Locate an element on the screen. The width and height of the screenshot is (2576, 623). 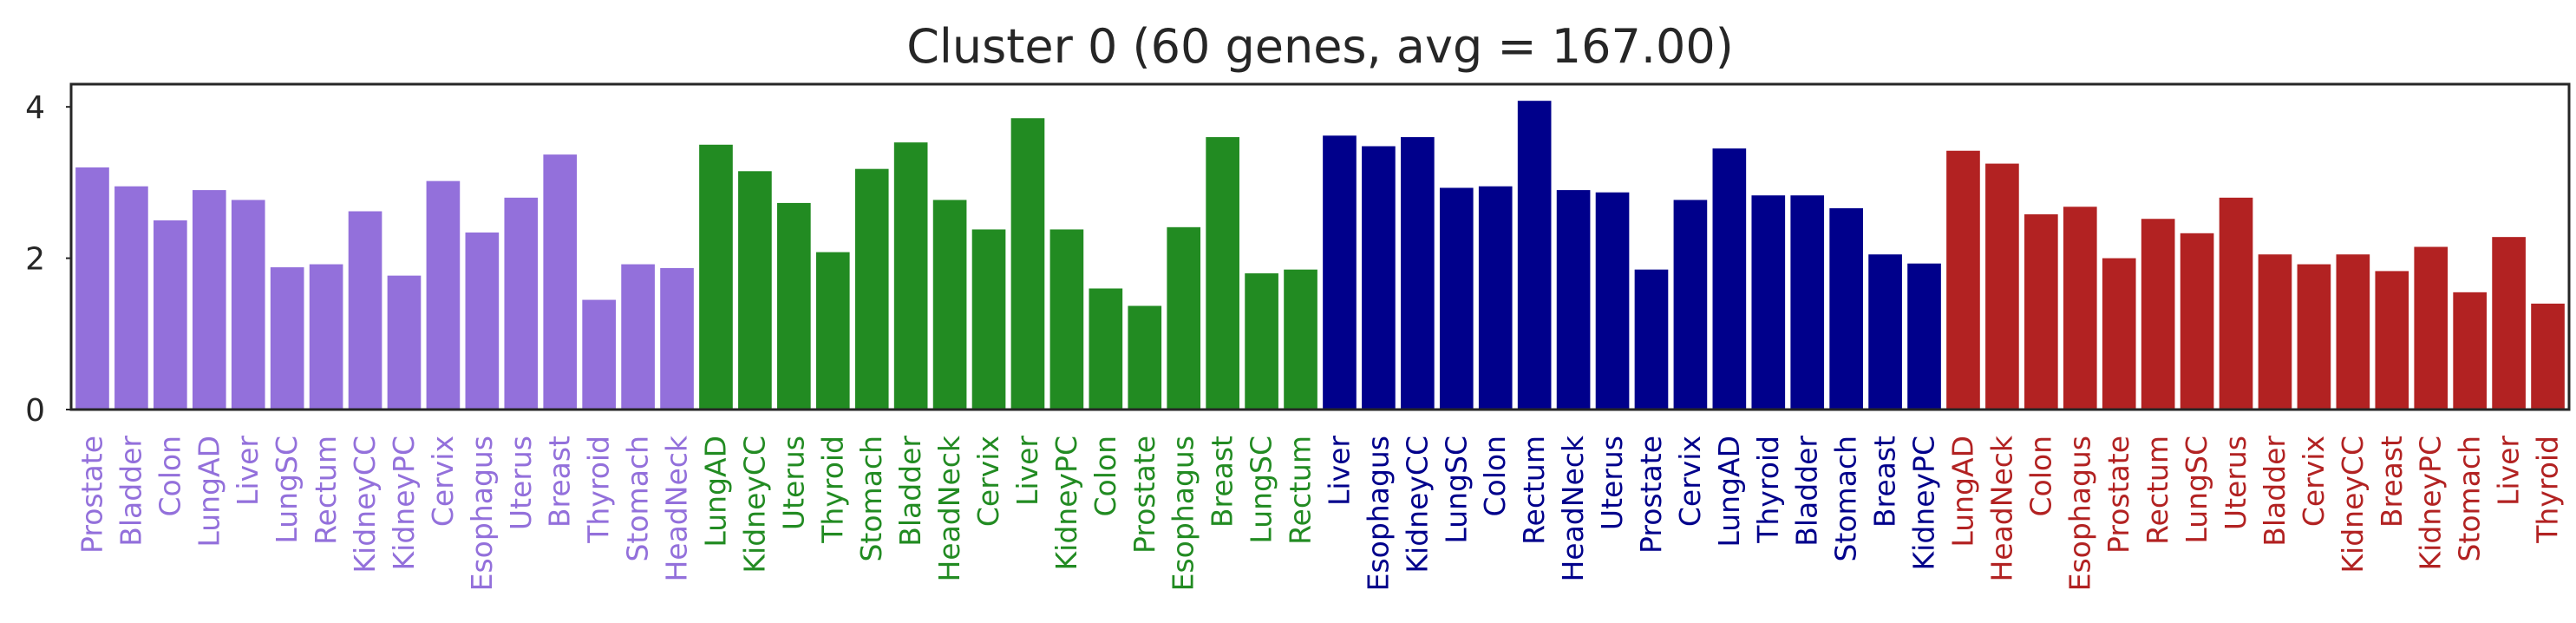
bar-colon-g4 is located at coordinates (2041, 312).